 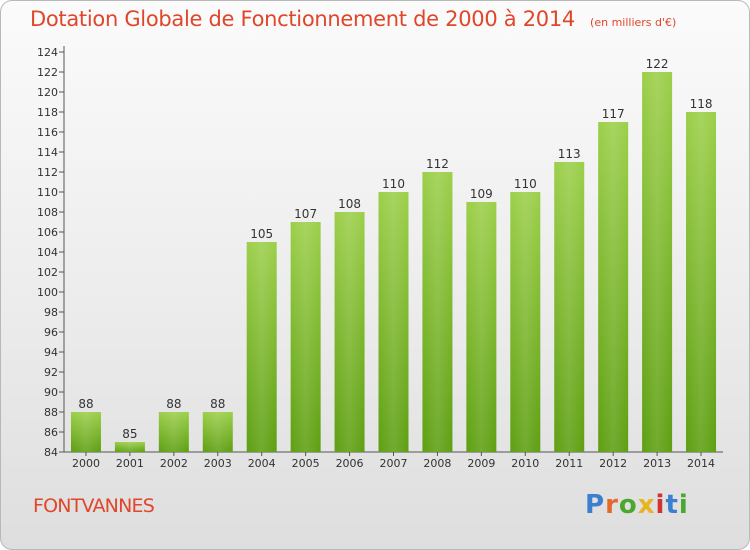 What do you see at coordinates (437, 463) in the screenshot?
I see `x-tick-label: 2008` at bounding box center [437, 463].